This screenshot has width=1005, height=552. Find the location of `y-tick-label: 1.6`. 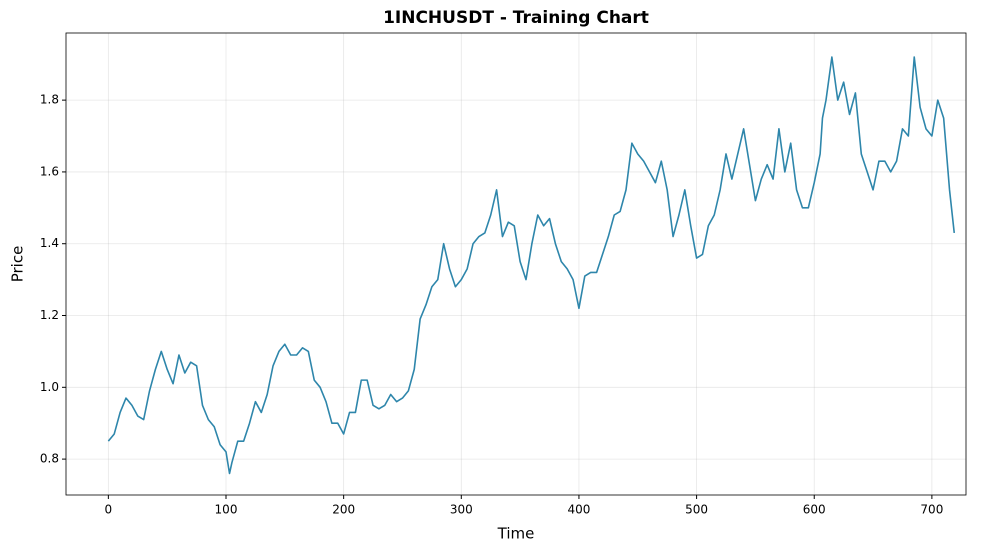

y-tick-label: 1.6 is located at coordinates (49, 171).